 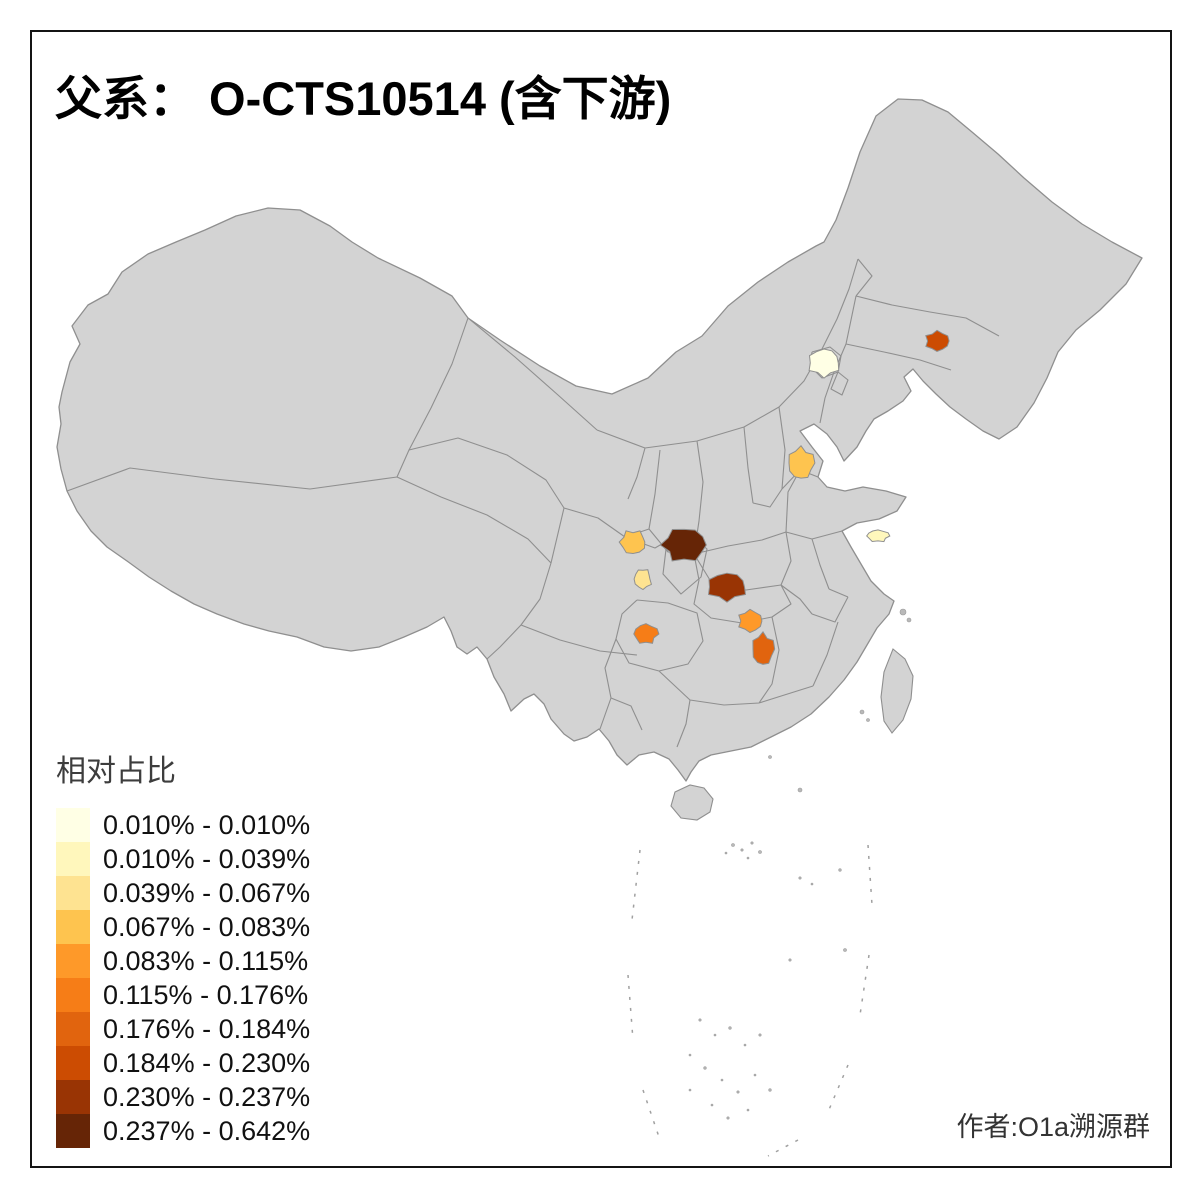 I want to click on legend-label: 0.039% - 0.067%, so click(x=207, y=892).